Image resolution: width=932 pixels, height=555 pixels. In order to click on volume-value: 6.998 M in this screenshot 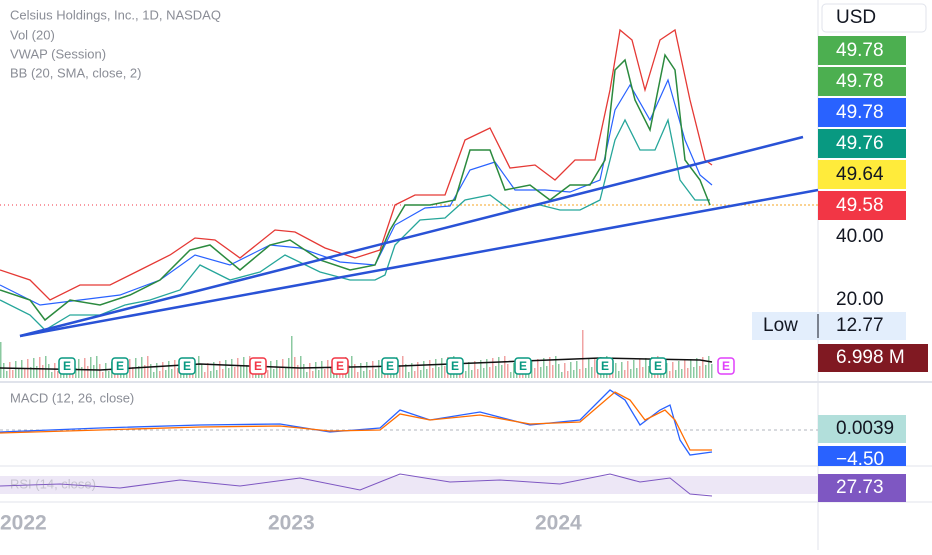, I will do `click(870, 357)`.